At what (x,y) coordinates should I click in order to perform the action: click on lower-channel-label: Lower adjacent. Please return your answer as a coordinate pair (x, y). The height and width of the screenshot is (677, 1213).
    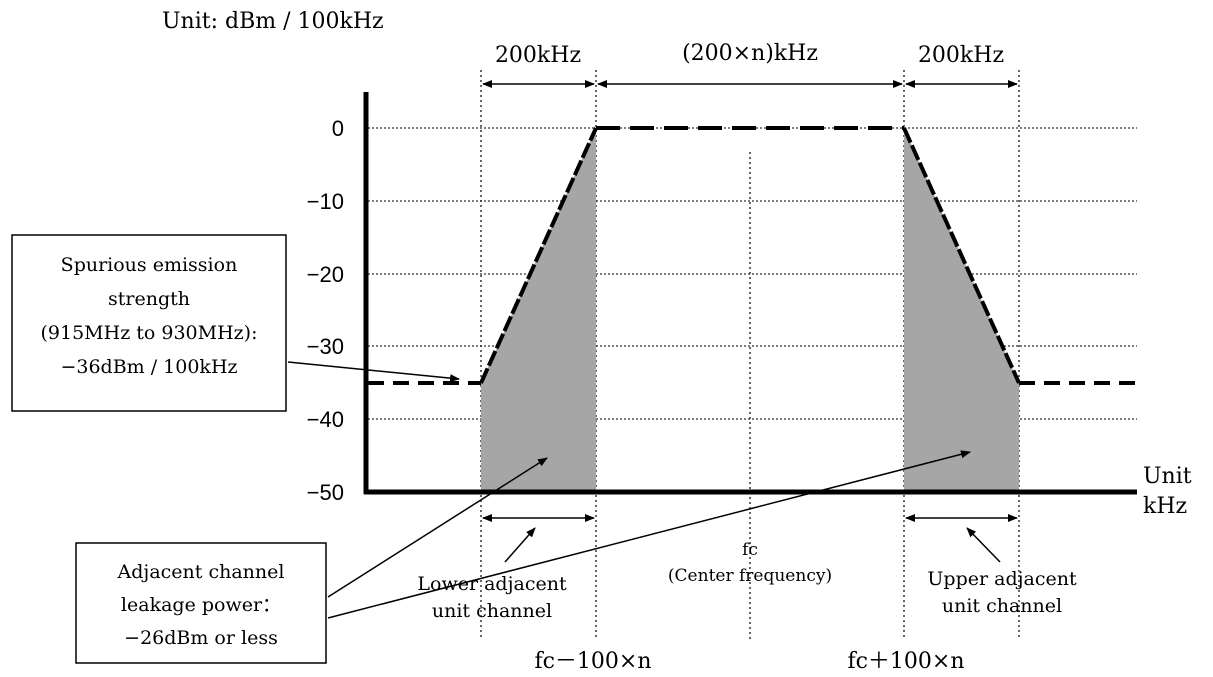
    Looking at the image, I should click on (492, 584).